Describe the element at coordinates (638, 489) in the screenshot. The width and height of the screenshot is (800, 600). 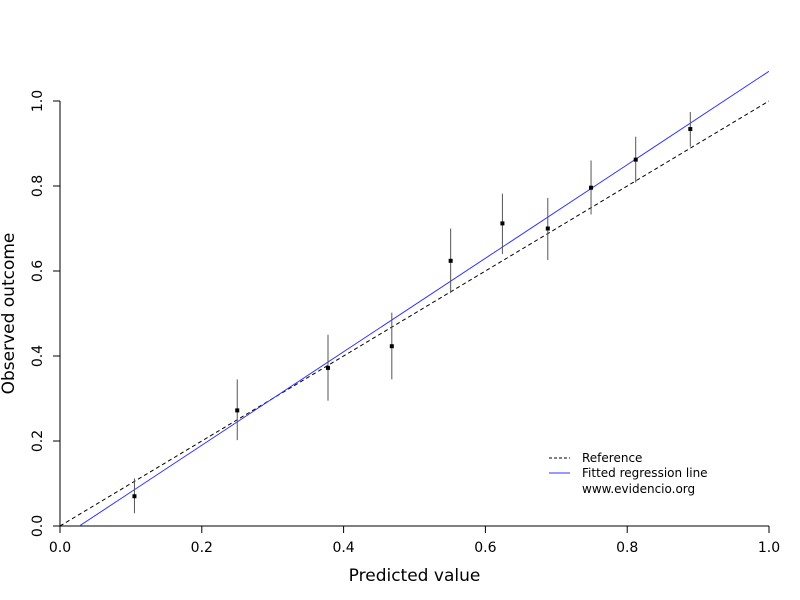
I see `legend-note: www.evidencio.org` at that location.